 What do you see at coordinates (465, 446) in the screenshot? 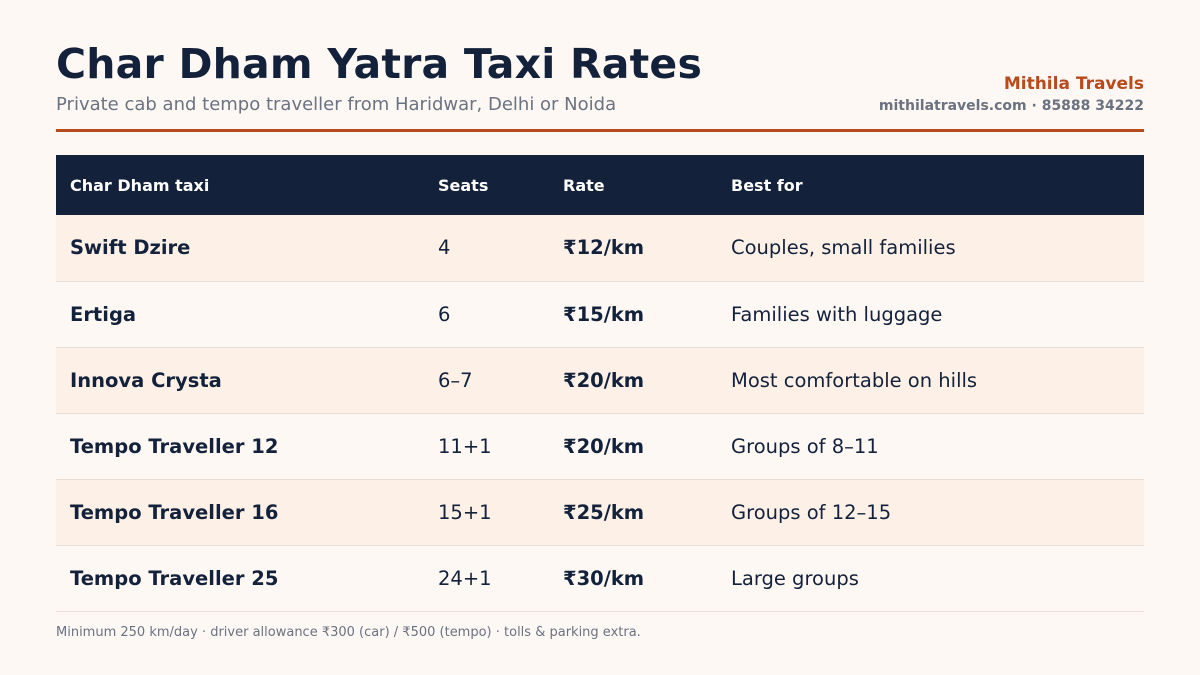
I see `seats-cell: 11+1` at bounding box center [465, 446].